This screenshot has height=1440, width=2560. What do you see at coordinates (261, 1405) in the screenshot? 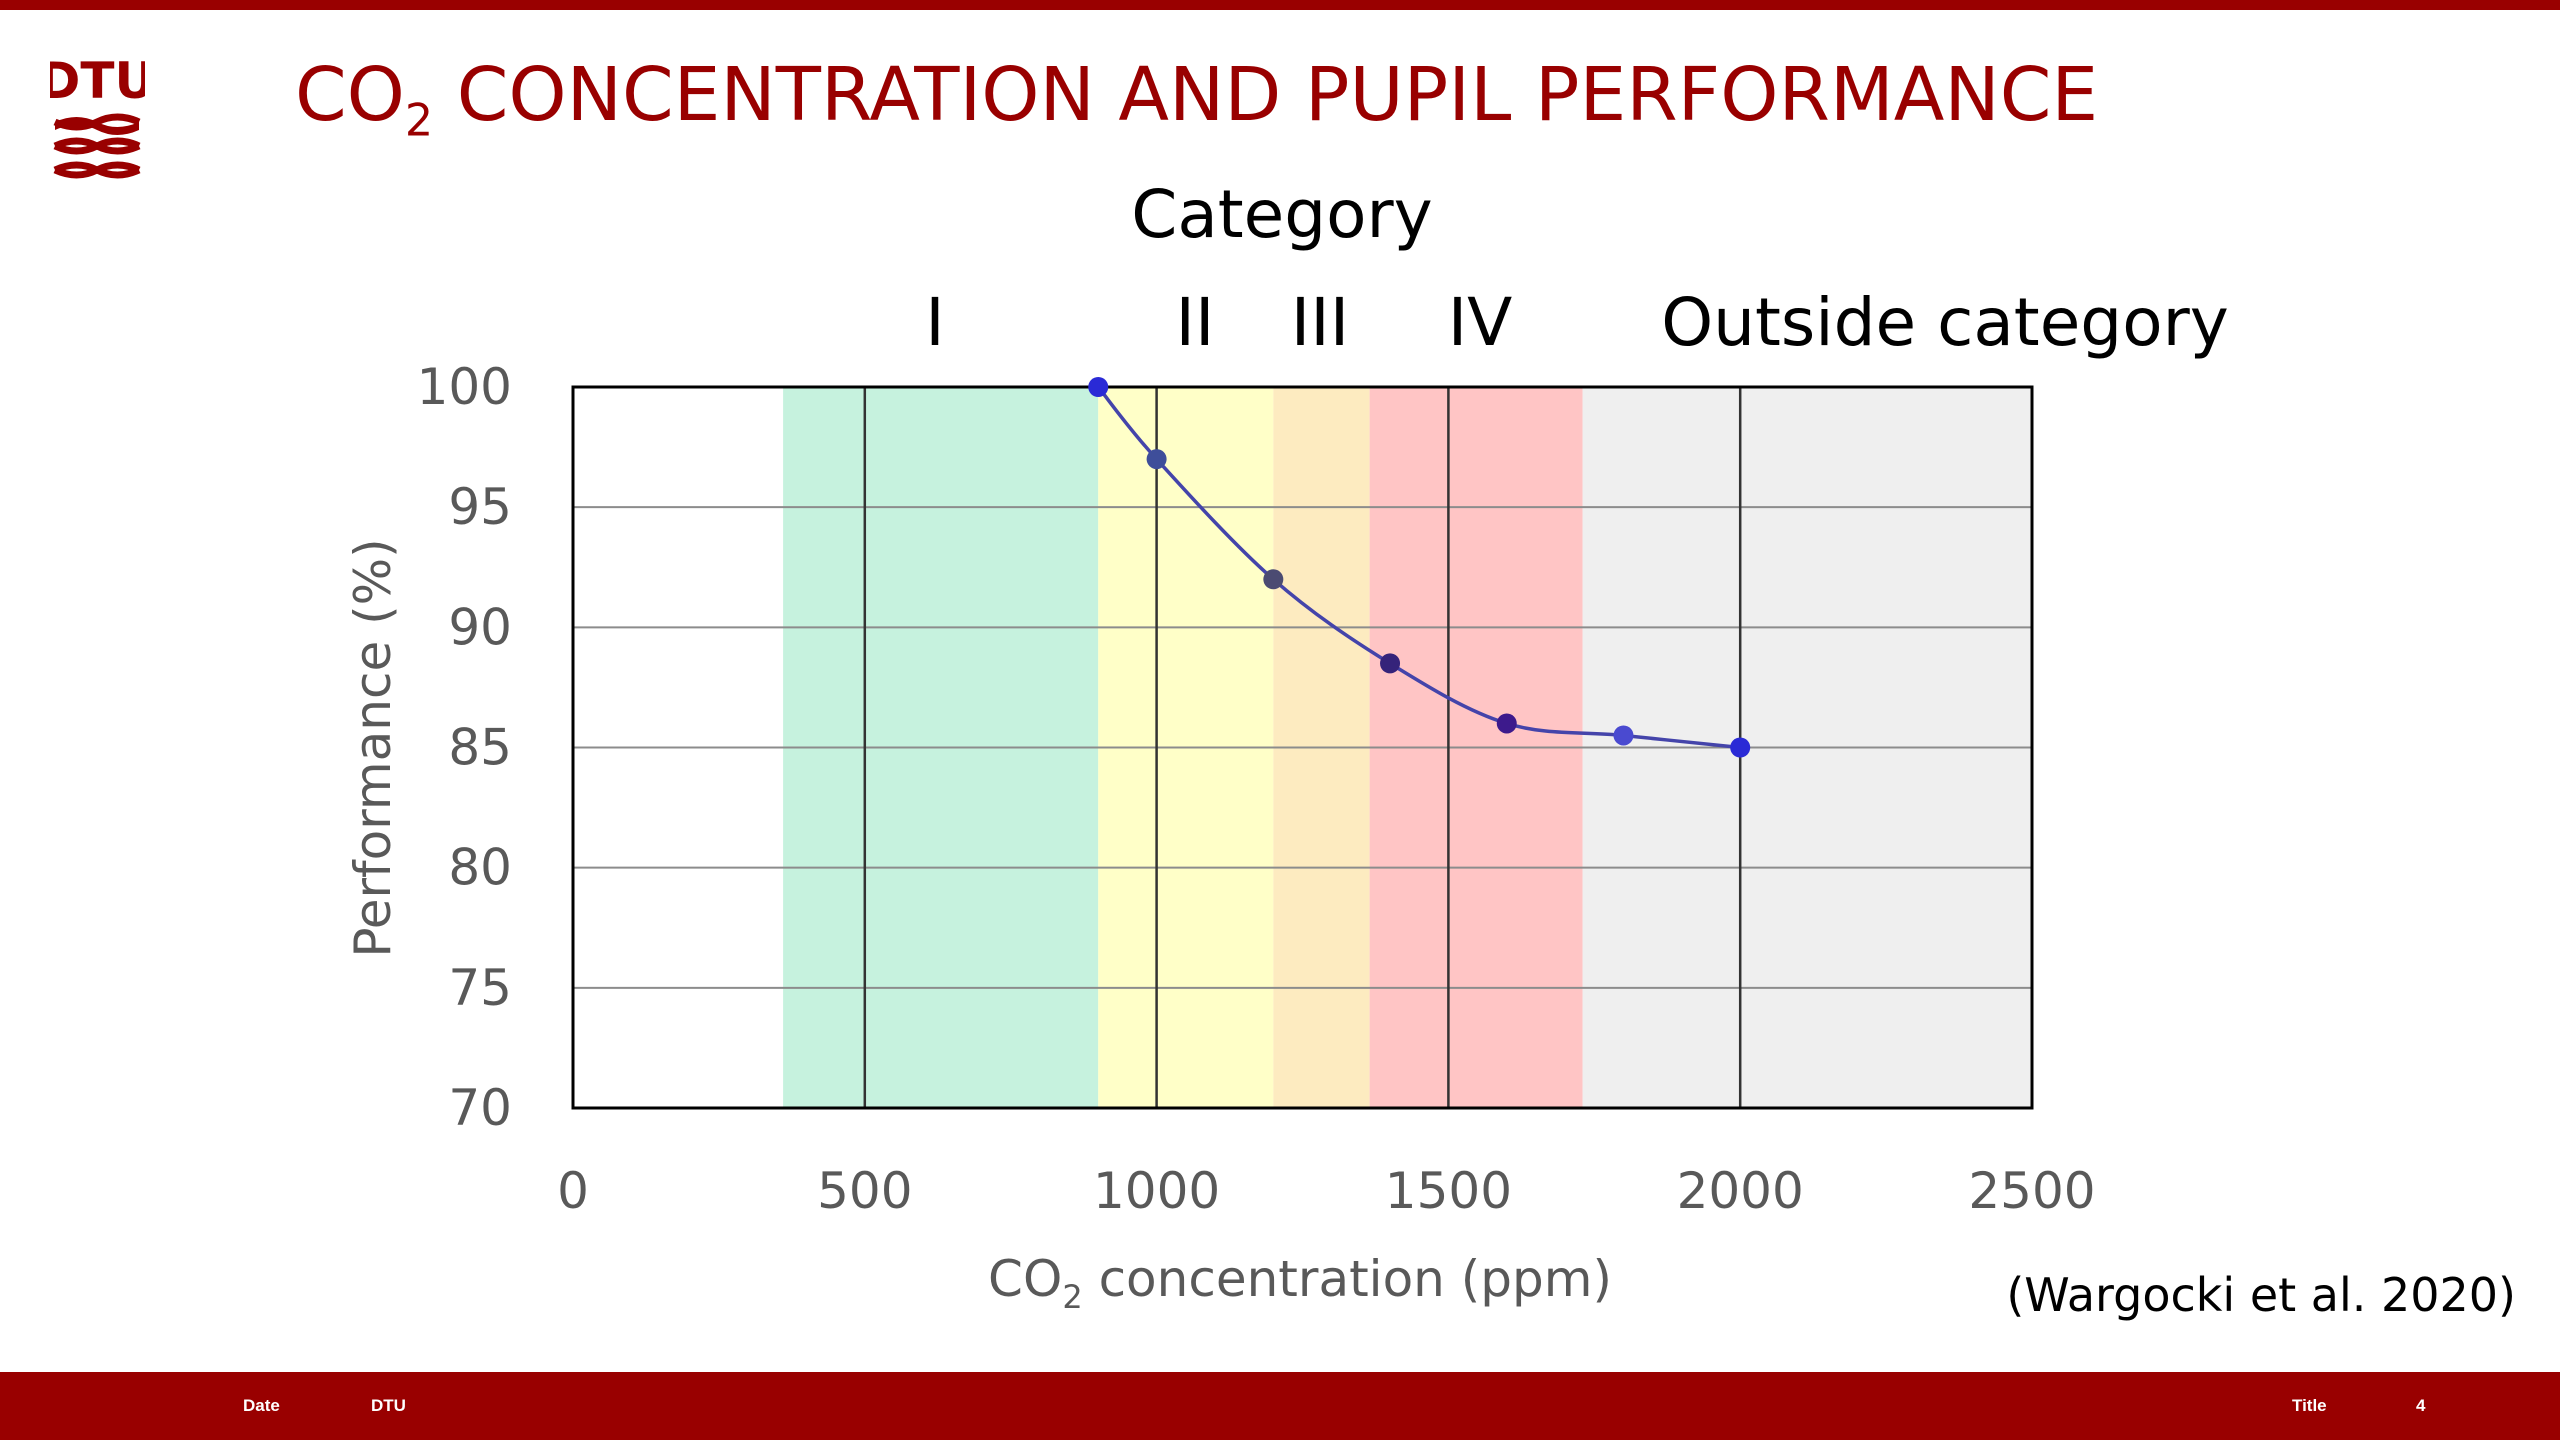
I see `footer-date: Date` at bounding box center [261, 1405].